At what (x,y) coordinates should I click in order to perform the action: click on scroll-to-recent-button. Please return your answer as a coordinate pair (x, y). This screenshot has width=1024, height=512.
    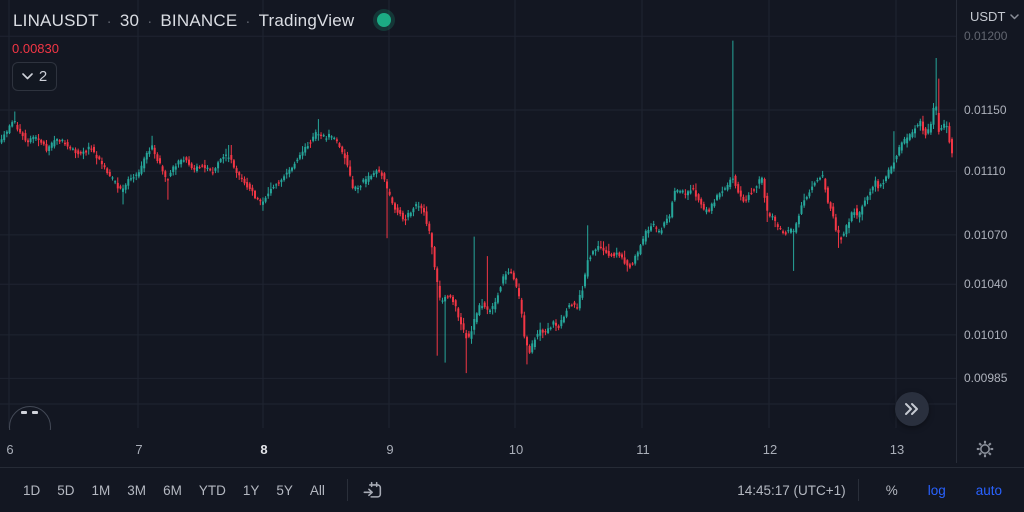
    Looking at the image, I should click on (912, 409).